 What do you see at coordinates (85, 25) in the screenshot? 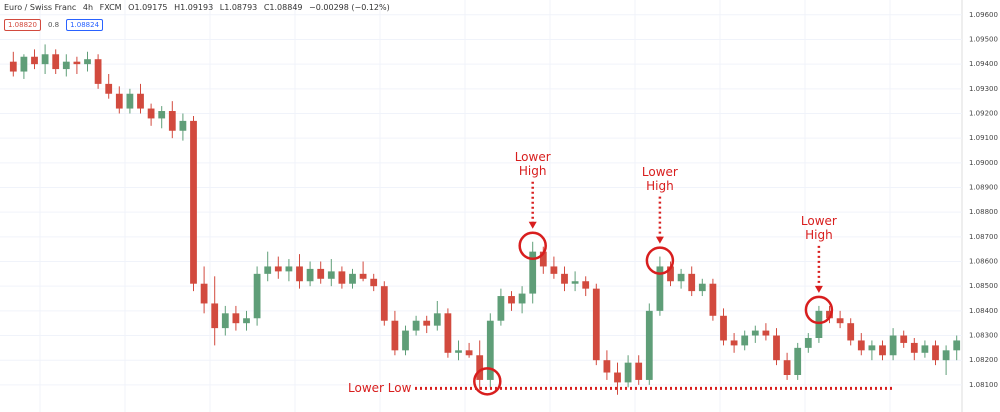
I see `buy-box: 1.08824` at bounding box center [85, 25].